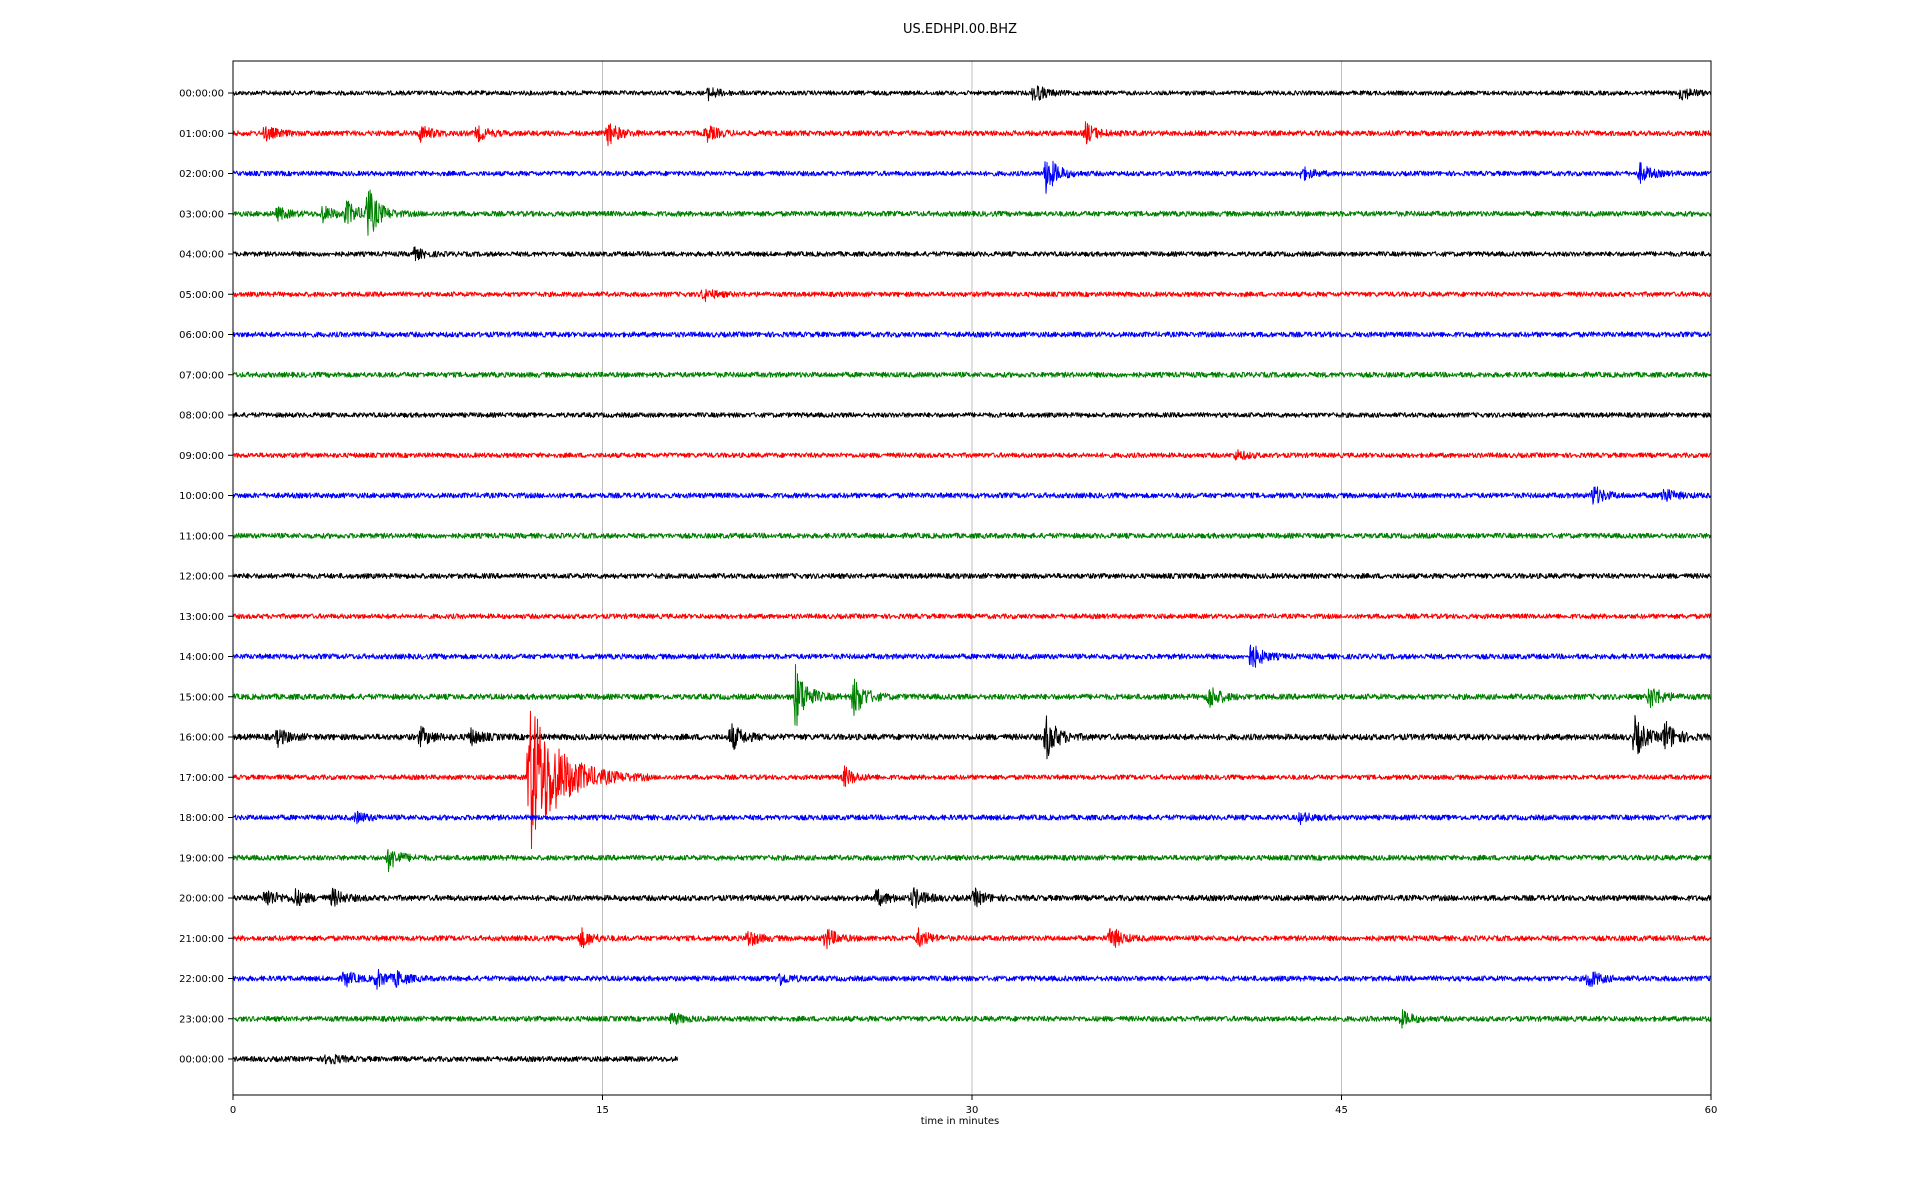 The image size is (1920, 1200). Describe the element at coordinates (960, 1121) in the screenshot. I see `x-axis-label: time in minutes` at that location.